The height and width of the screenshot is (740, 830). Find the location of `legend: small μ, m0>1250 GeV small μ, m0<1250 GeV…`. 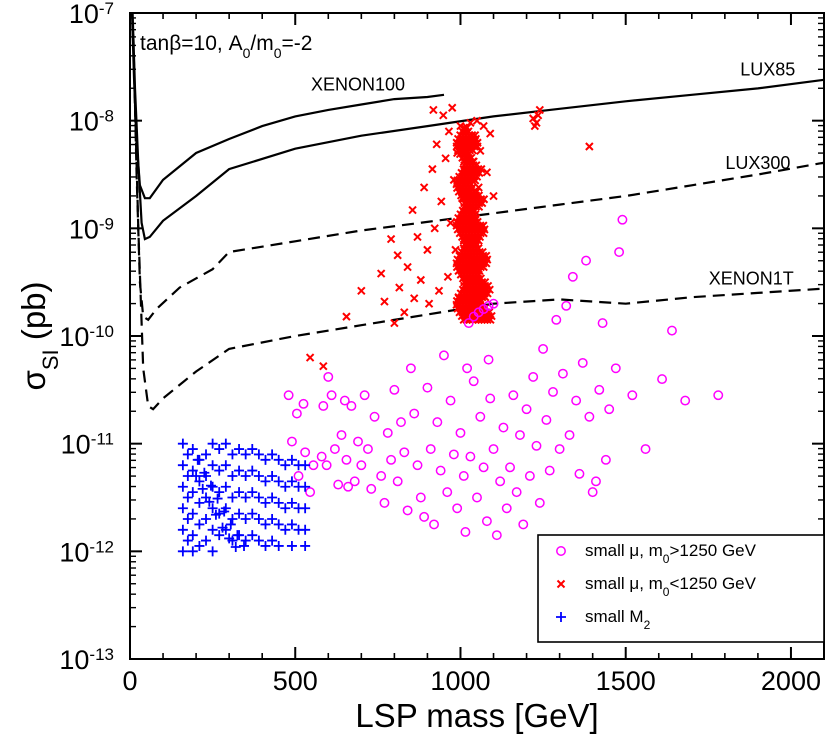

legend: small μ, m0>1250 GeV small μ, m0<1250 GeV… is located at coordinates (681, 588).